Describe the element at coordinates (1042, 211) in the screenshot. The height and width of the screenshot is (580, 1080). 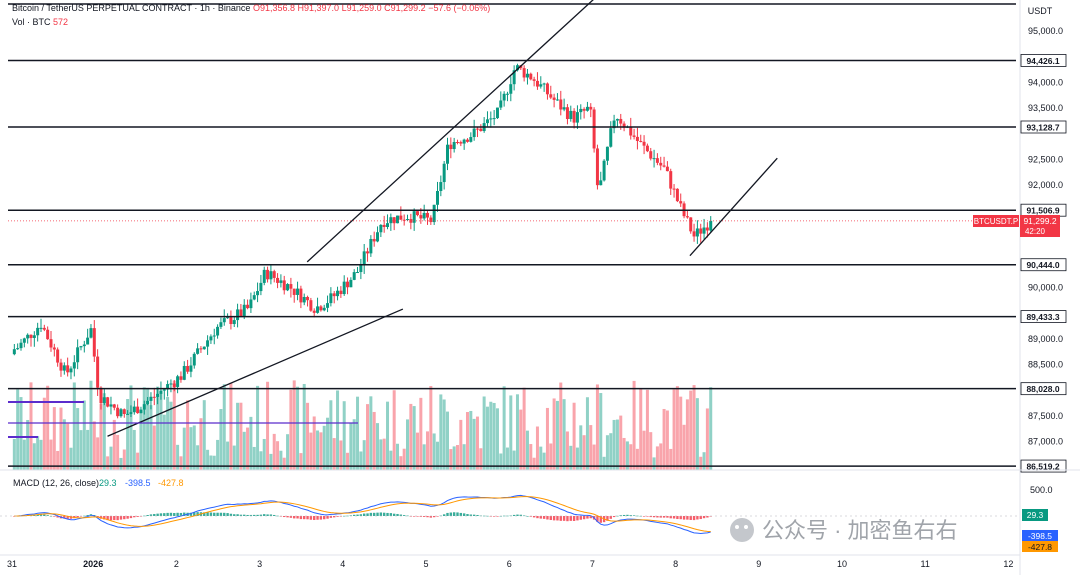
I see `level-label: 91,506.9` at that location.